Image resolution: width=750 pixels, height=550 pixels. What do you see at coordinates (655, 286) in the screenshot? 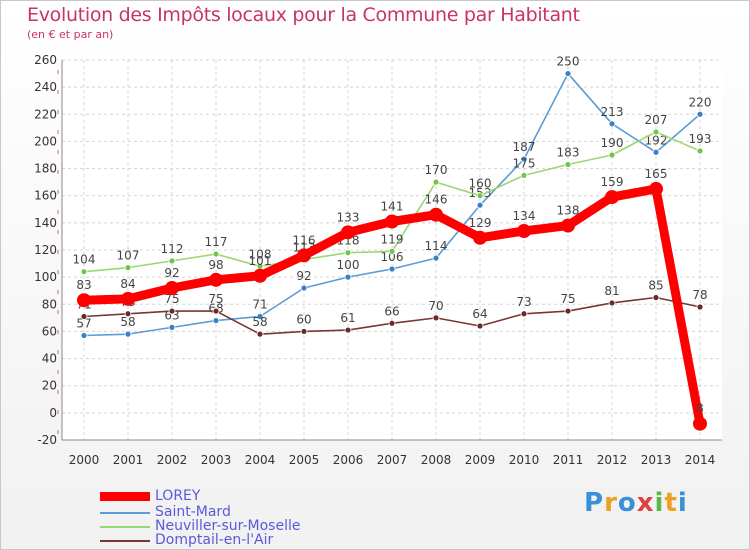
I see `data-label: 85` at bounding box center [655, 286].